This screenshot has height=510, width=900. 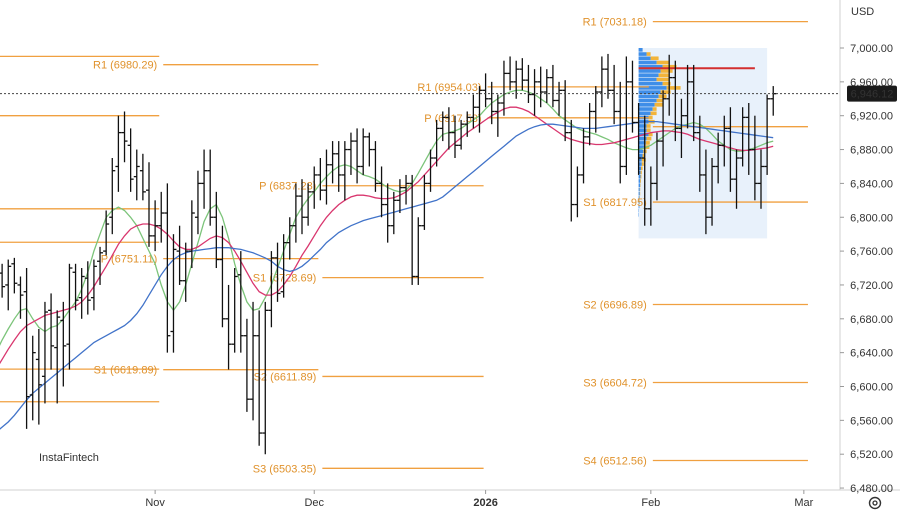 I want to click on gear-icon, so click(x=875, y=503).